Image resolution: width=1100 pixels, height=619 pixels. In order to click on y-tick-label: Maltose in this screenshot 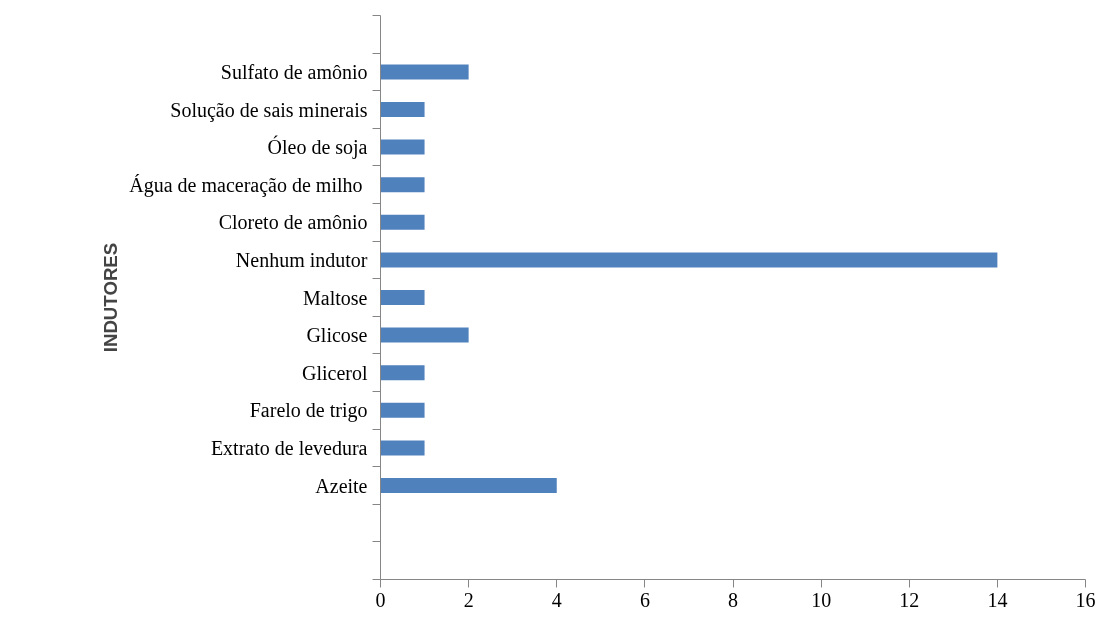, I will do `click(335, 297)`.